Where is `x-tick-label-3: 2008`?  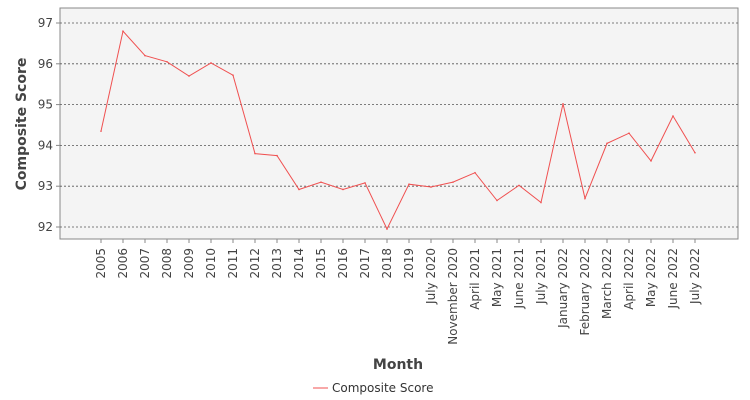
x-tick-label-3: 2008 is located at coordinates (167, 263).